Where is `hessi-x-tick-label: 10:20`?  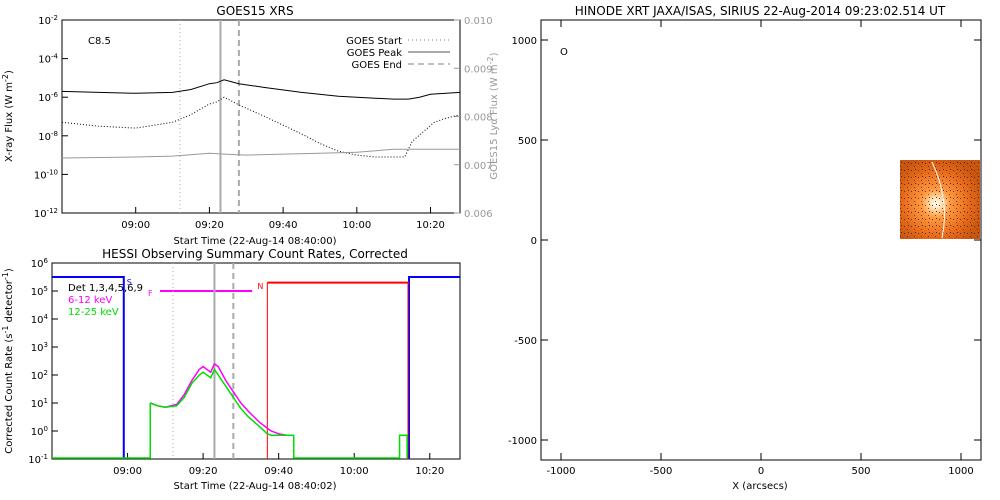 hessi-x-tick-label: 10:20 is located at coordinates (429, 471).